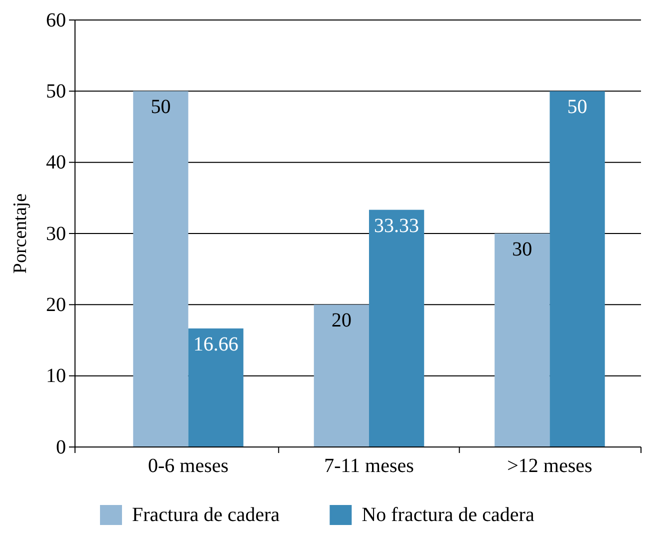 The image size is (655, 533). What do you see at coordinates (215, 344) in the screenshot?
I see `data-label: 16.66` at bounding box center [215, 344].